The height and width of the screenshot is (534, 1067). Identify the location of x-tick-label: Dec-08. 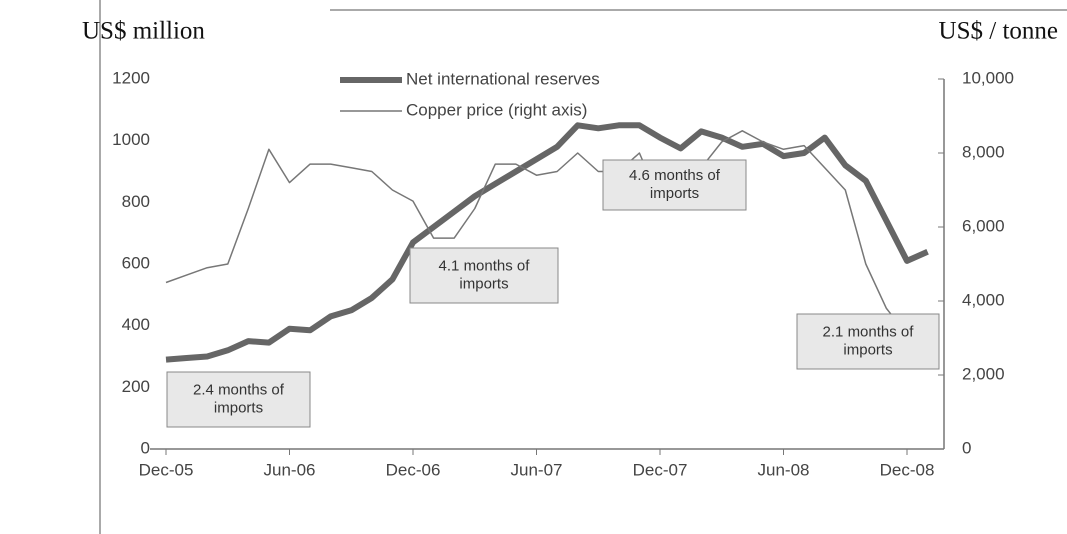
(907, 469).